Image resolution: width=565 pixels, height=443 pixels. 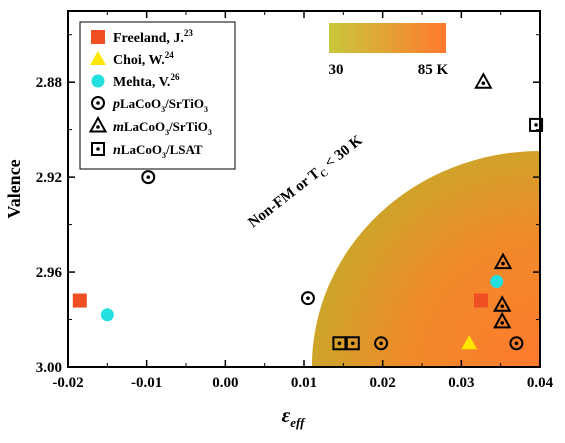 I want to click on y-tick-label: 2.92, so click(x=49, y=178).